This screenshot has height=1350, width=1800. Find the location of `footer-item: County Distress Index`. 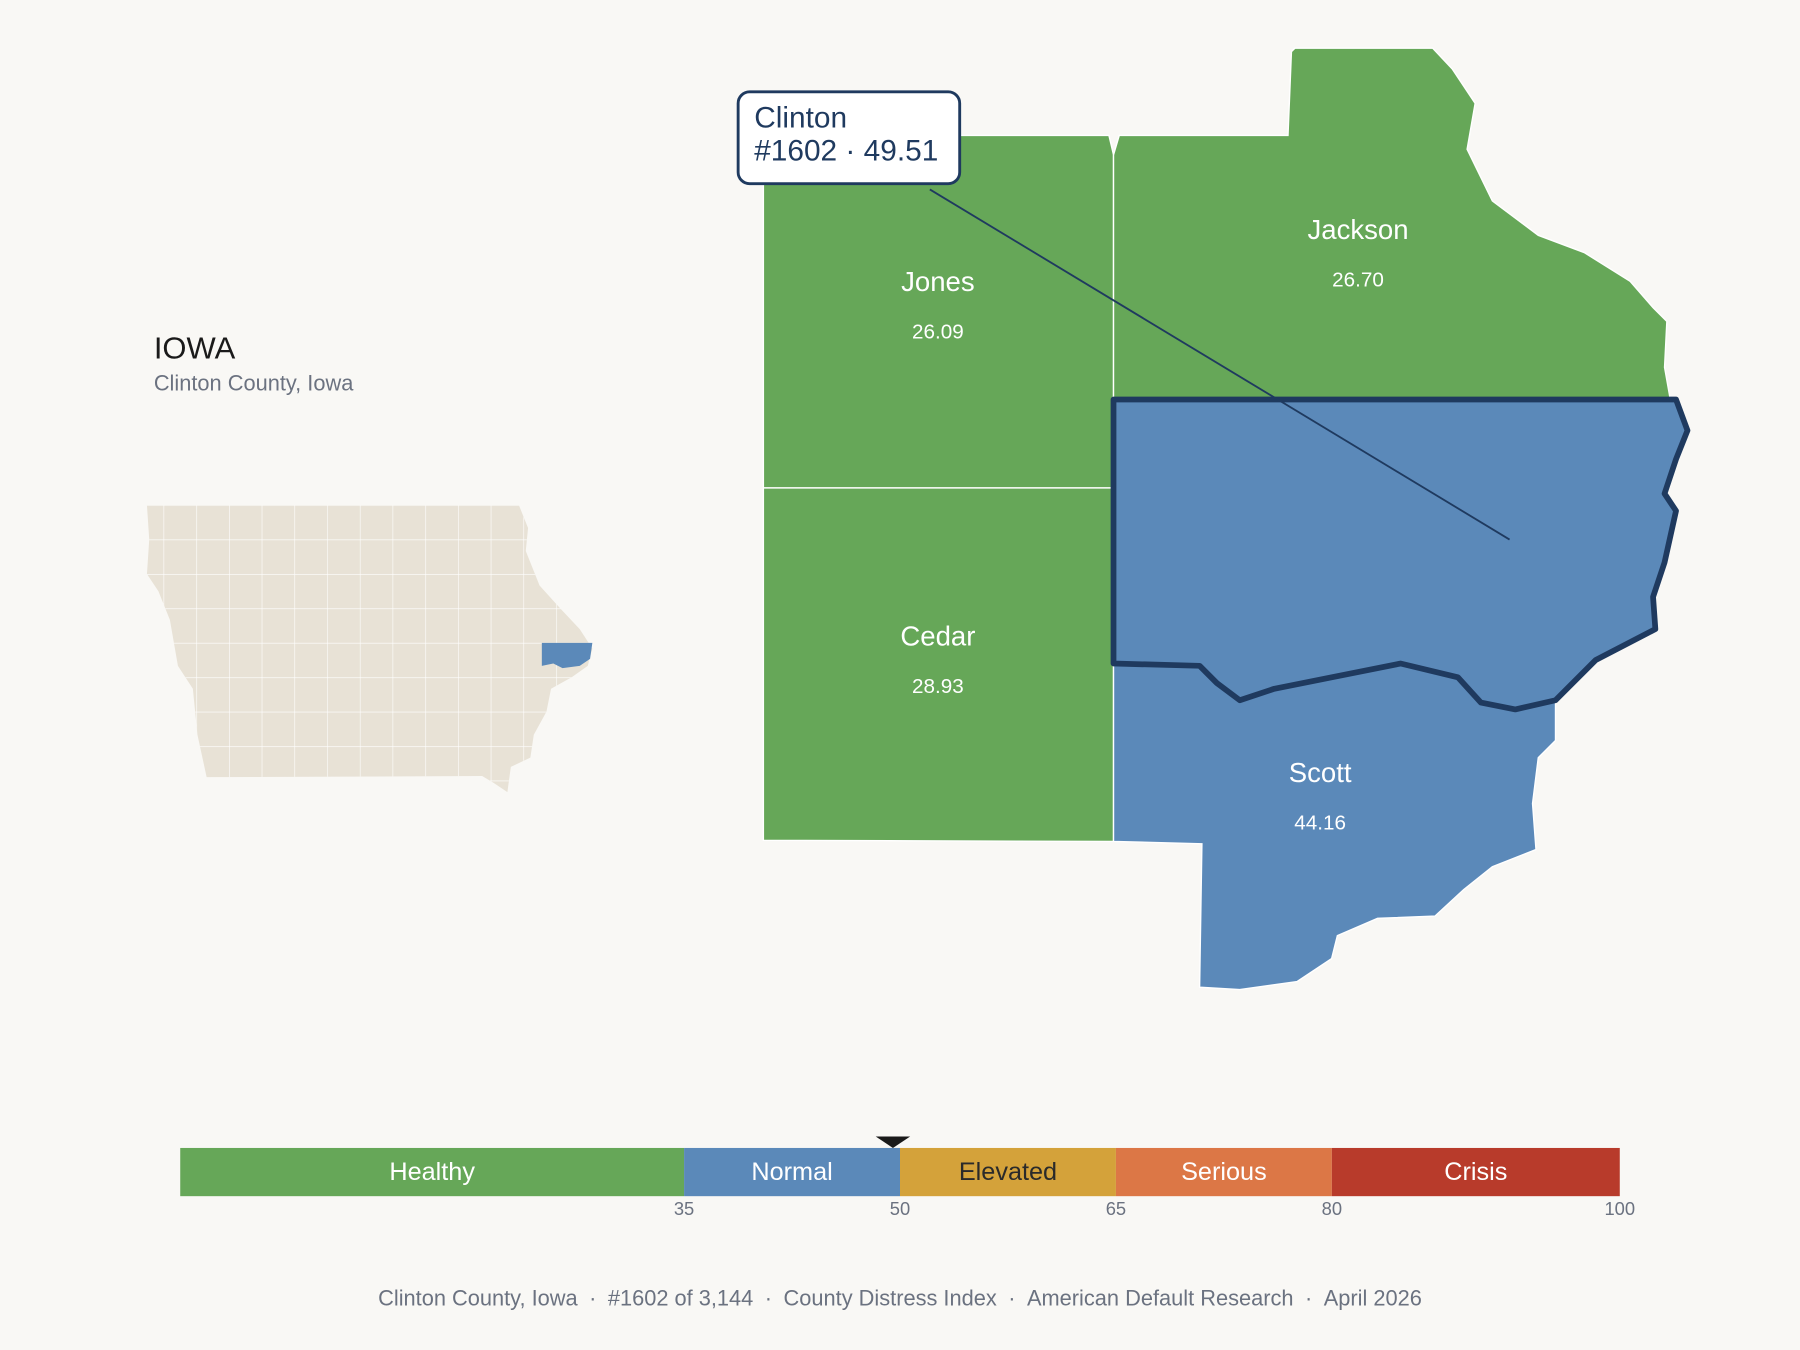

footer-item: County Distress Index is located at coordinates (890, 1297).